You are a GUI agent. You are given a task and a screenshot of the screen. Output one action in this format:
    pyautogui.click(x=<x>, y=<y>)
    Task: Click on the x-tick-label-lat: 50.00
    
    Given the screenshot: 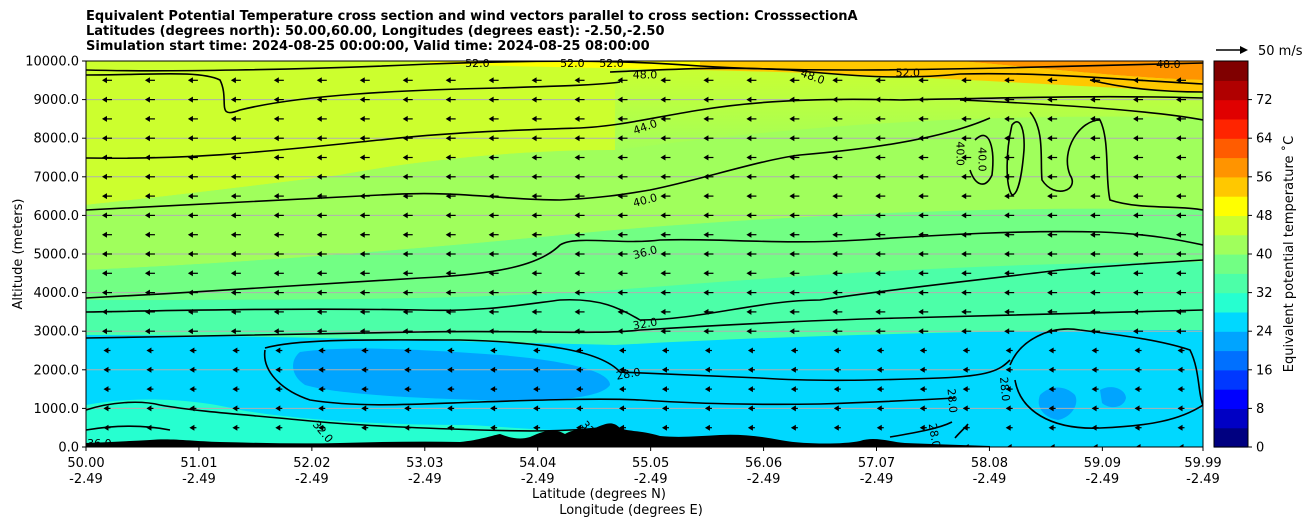 What is the action you would take?
    pyautogui.click(x=85, y=463)
    